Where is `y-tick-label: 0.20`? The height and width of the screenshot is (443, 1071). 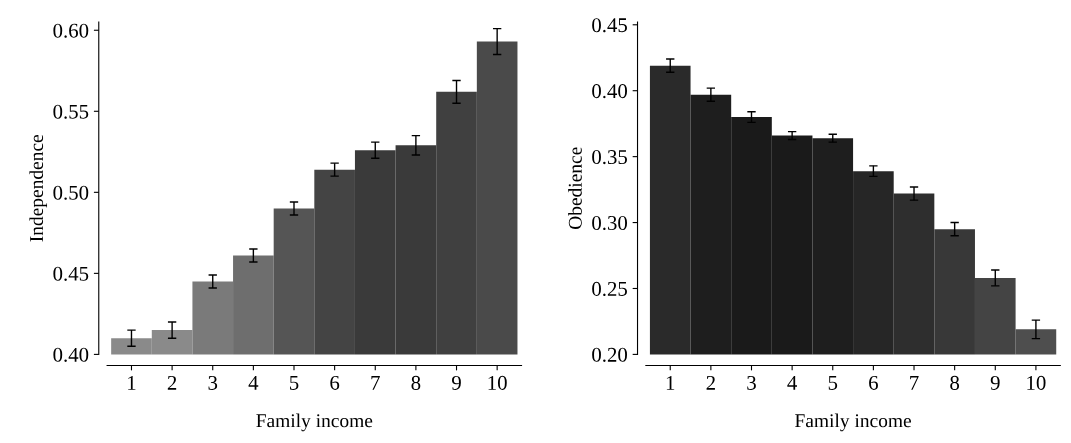
y-tick-label: 0.20 is located at coordinates (610, 354).